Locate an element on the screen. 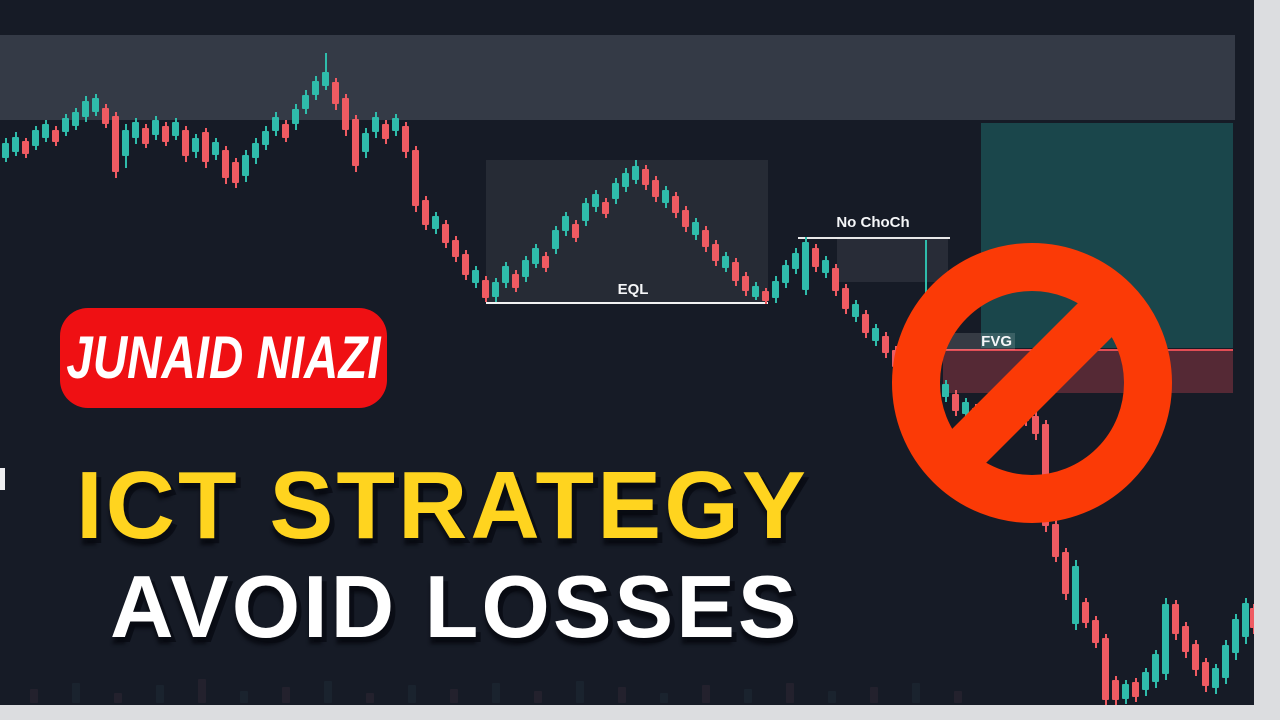 The image size is (1280, 720). creator-badge: JUNAID NIAZI is located at coordinates (223, 358).